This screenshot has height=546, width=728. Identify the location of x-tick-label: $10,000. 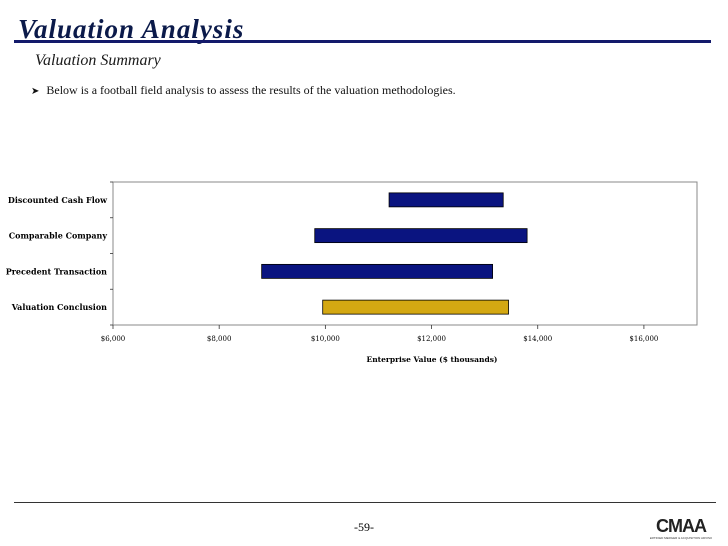
(325, 339).